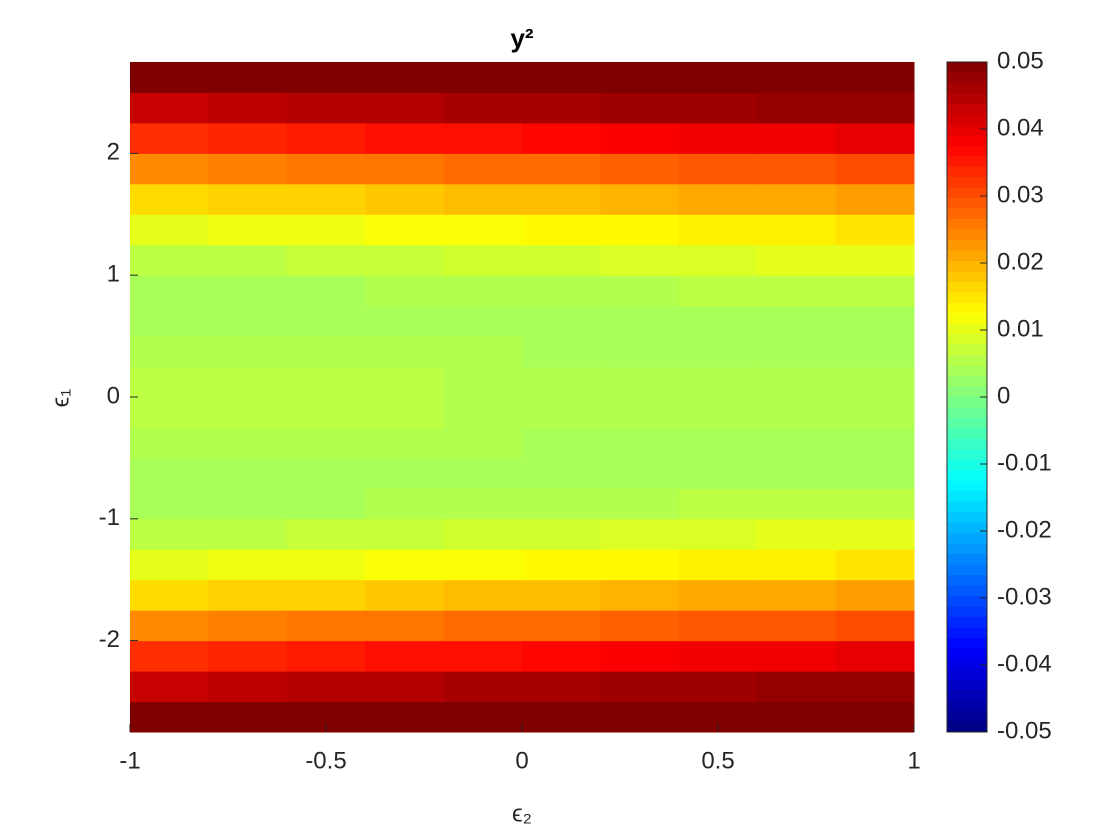  What do you see at coordinates (113, 152) in the screenshot?
I see `y-tick-label: 2` at bounding box center [113, 152].